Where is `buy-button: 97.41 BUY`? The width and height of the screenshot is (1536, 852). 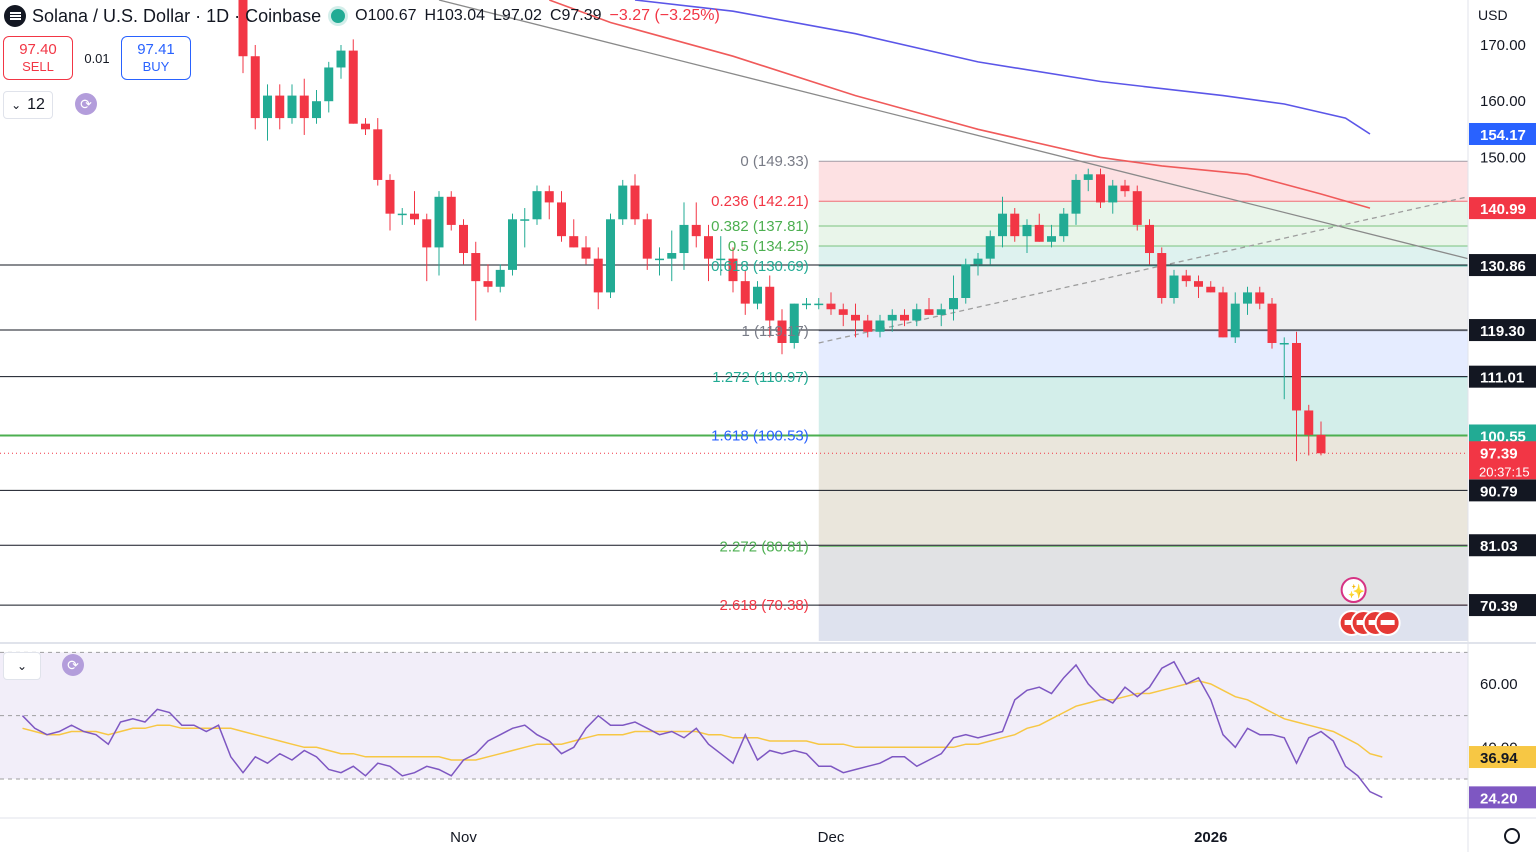 buy-button: 97.41 BUY is located at coordinates (156, 58).